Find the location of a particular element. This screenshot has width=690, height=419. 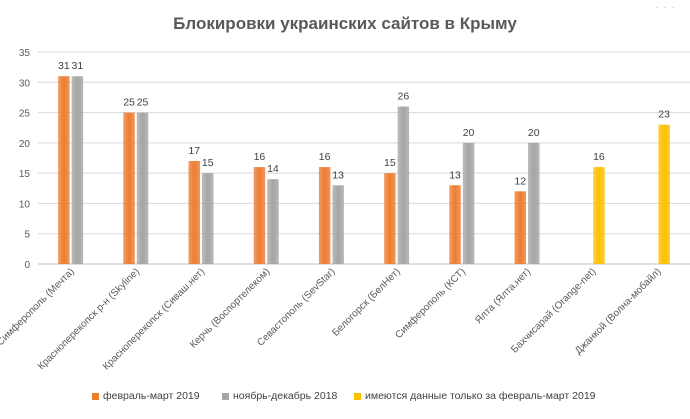

x-tick-label: Белогорск (БелНет) is located at coordinates (366, 302).